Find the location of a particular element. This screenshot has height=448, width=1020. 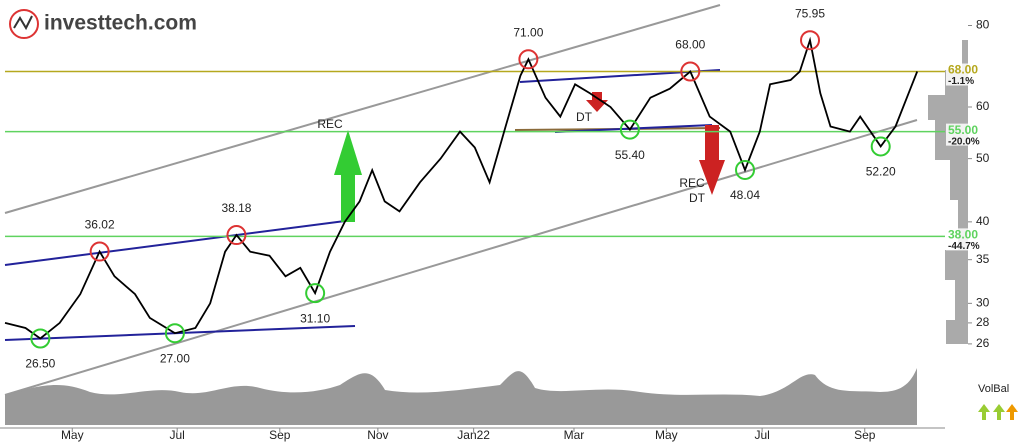

extreme-label: 48.04 is located at coordinates (745, 195).